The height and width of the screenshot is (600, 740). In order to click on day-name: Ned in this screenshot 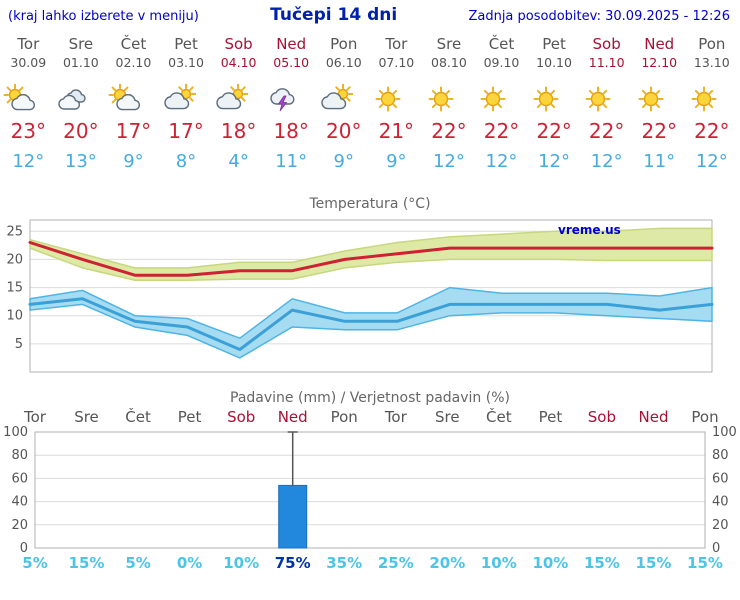, I will do `click(291, 44)`.